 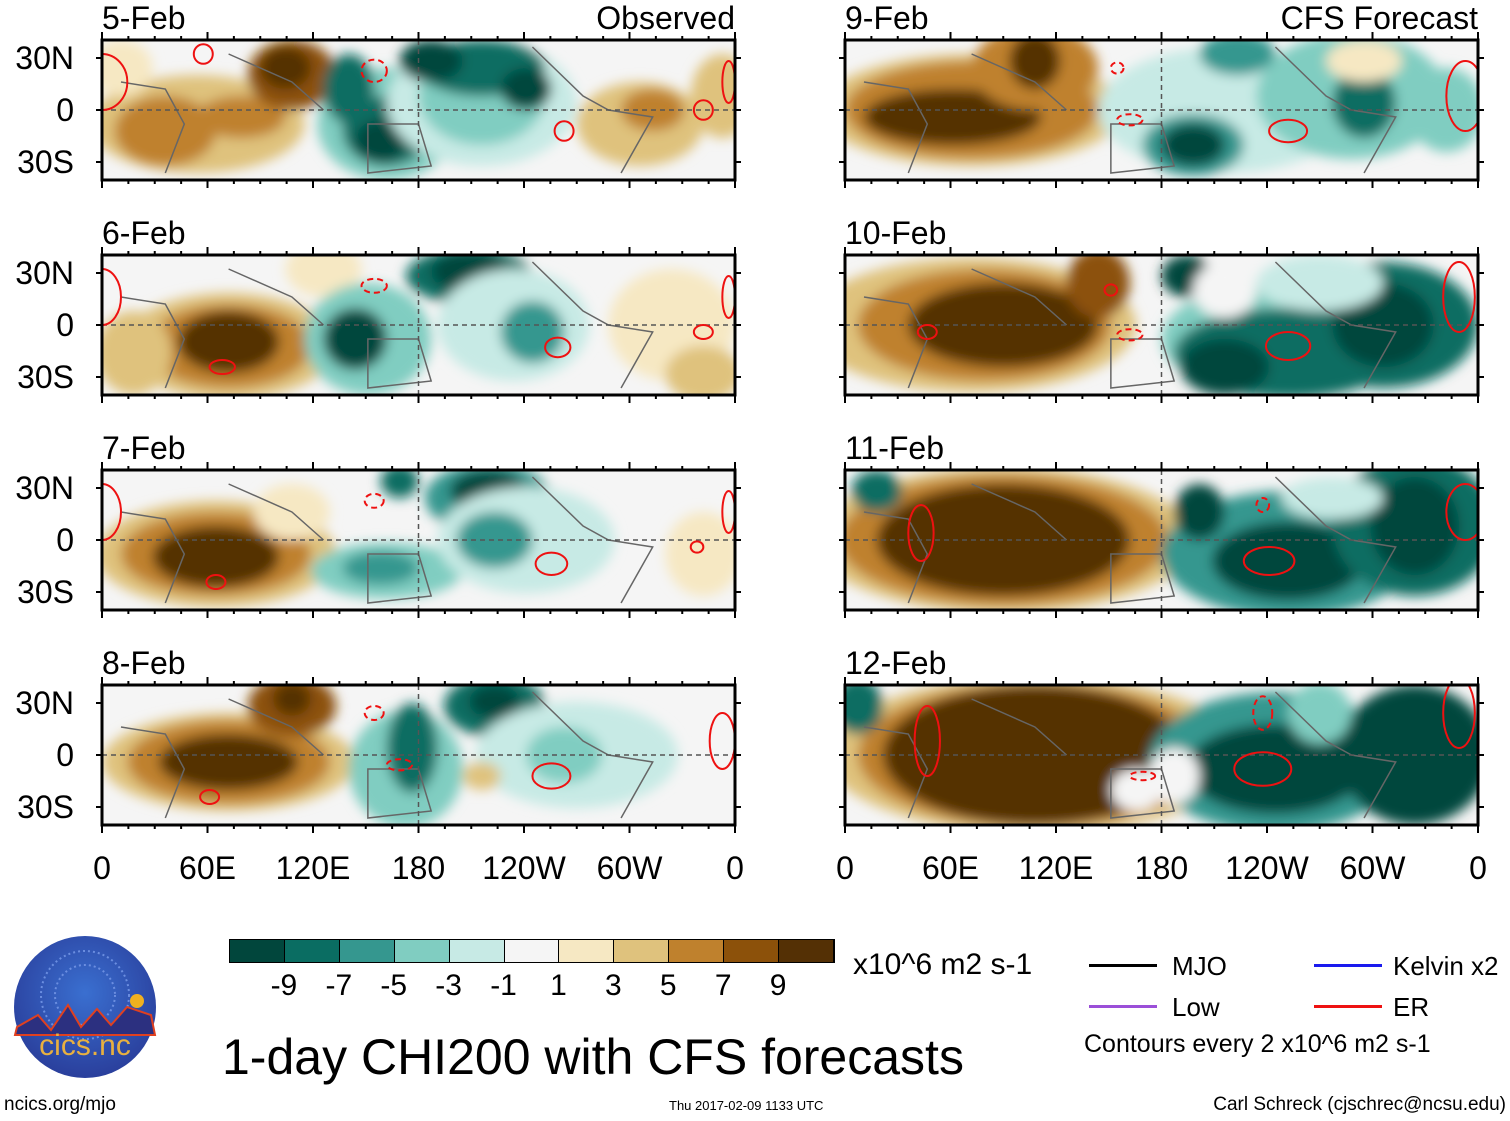 What do you see at coordinates (60, 1104) in the screenshot?
I see `footer-url: ncics.org/mjo` at bounding box center [60, 1104].